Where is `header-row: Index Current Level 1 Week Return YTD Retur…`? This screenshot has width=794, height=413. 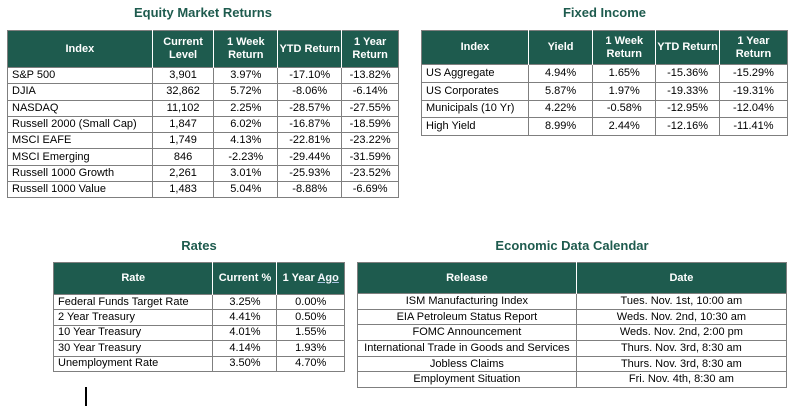
header-row: Index Current Level 1 Week Return YTD Retur… is located at coordinates (203, 49).